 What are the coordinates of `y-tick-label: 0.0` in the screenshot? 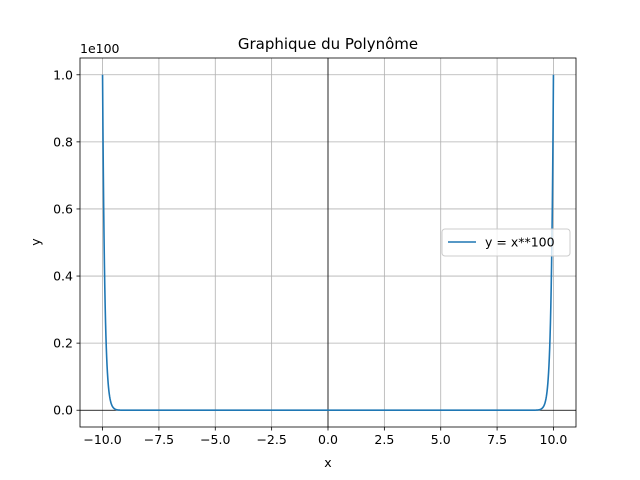 It's located at (63, 410).